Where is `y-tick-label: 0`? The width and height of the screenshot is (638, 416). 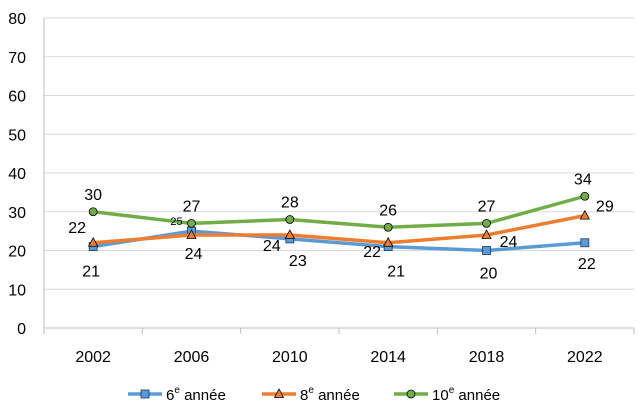
y-tick-label: 0 is located at coordinates (21, 329).